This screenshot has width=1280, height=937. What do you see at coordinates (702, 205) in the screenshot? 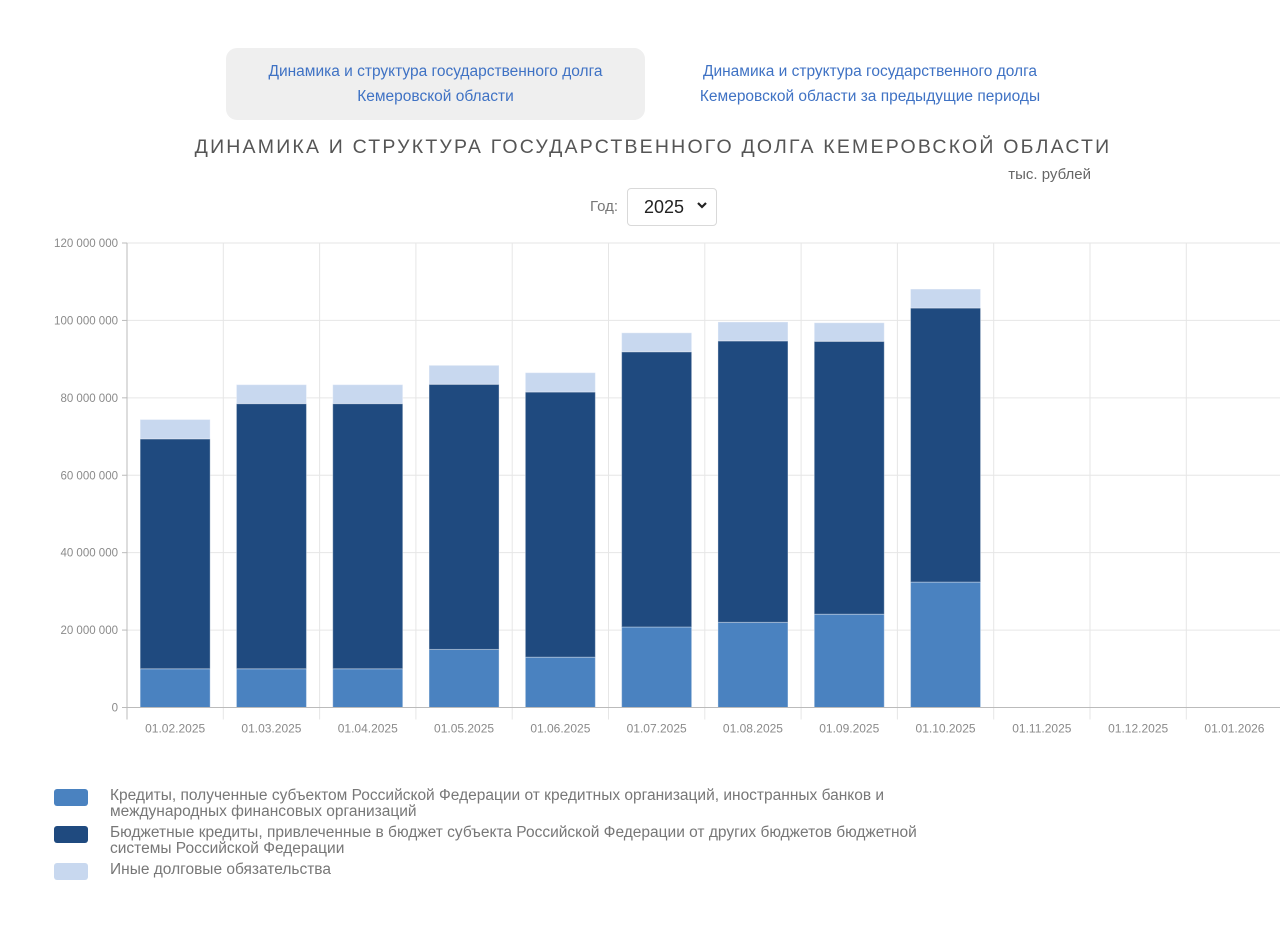
I see `chevron-down-icon` at bounding box center [702, 205].